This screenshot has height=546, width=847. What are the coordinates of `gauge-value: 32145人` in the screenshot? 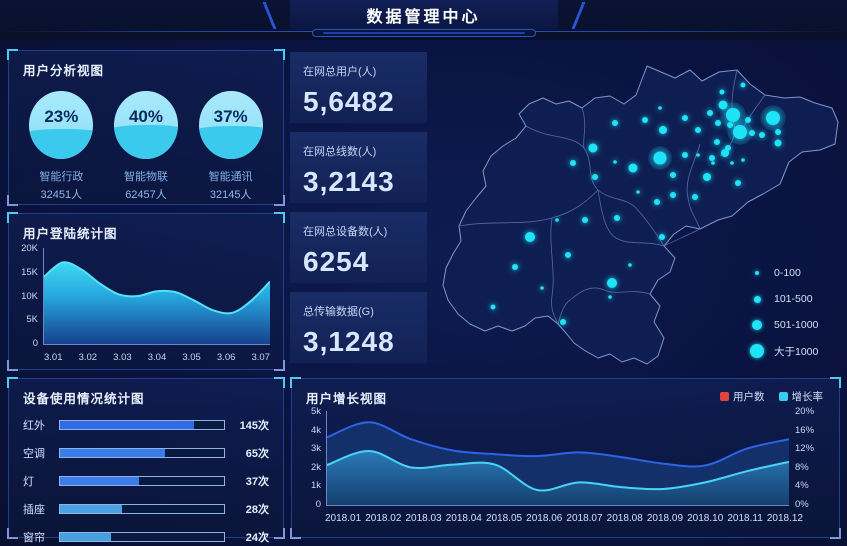 It's located at (230, 195).